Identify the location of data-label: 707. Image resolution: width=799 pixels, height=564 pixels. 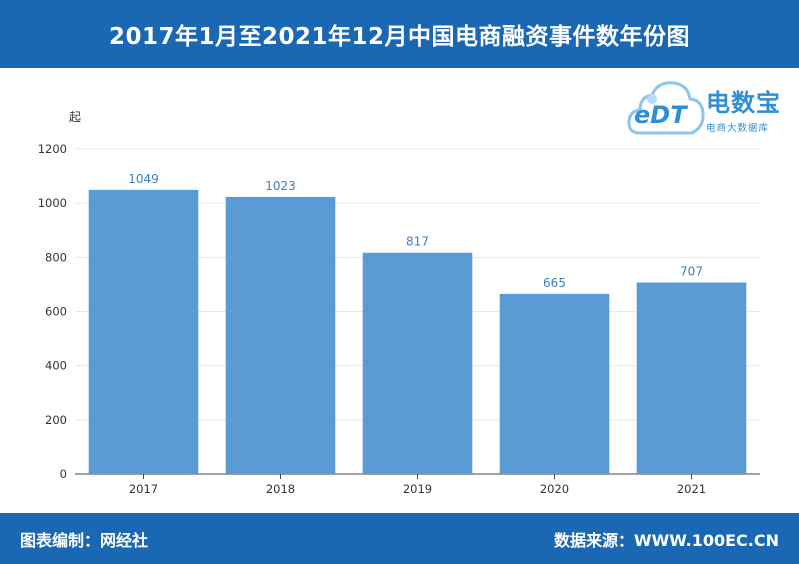
(691, 272).